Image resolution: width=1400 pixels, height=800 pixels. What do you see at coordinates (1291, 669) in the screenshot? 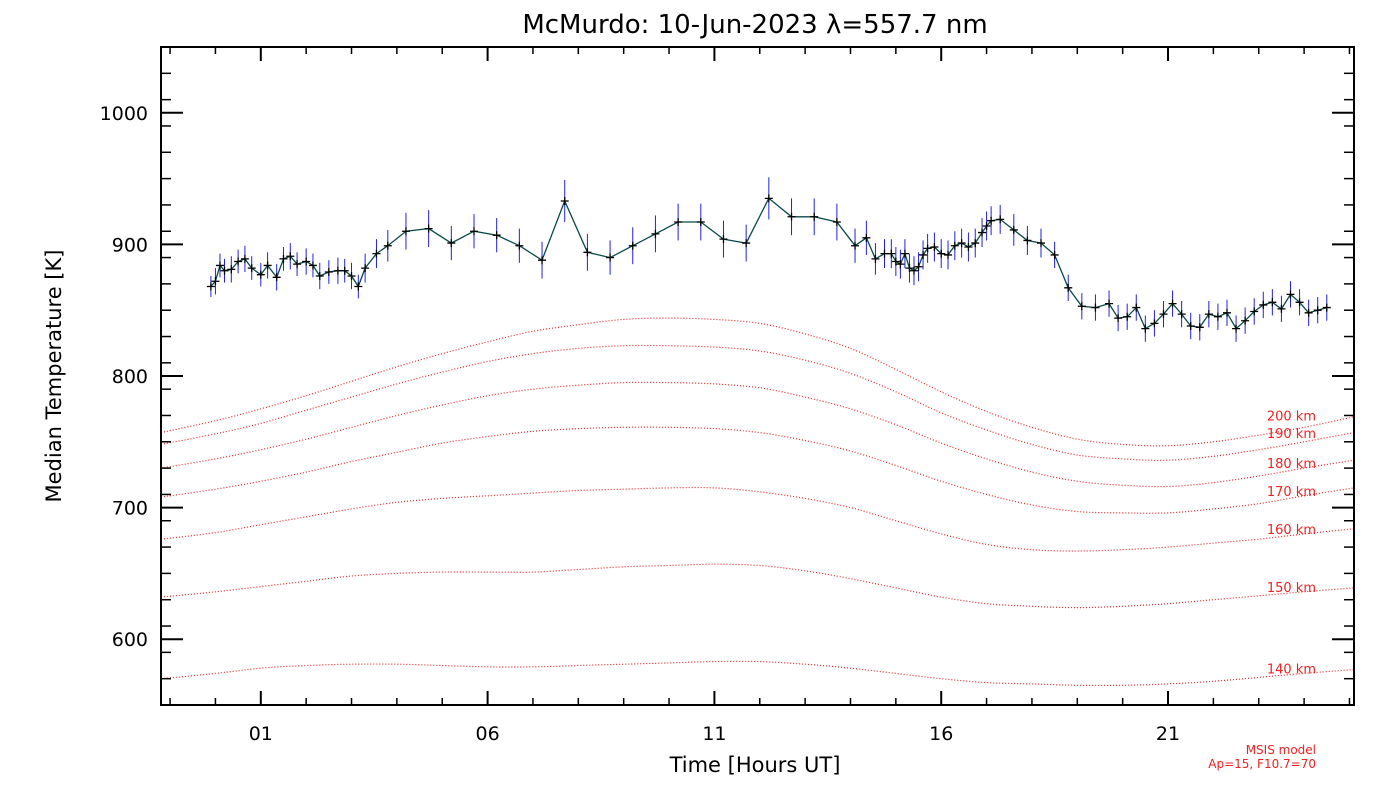
I see `model-label-140-km: 140 km` at bounding box center [1291, 669].